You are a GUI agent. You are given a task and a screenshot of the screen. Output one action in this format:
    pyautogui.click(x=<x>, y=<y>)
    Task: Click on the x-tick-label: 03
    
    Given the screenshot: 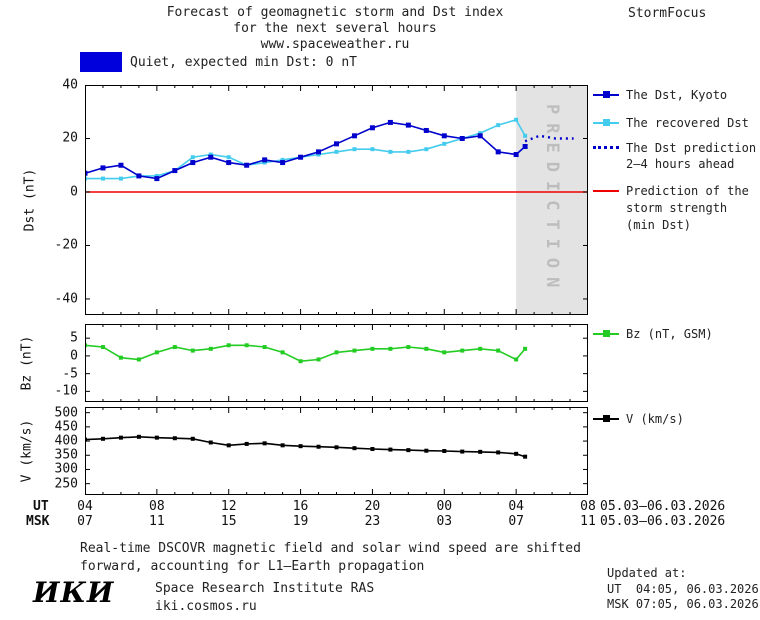 What is the action you would take?
    pyautogui.click(x=444, y=521)
    